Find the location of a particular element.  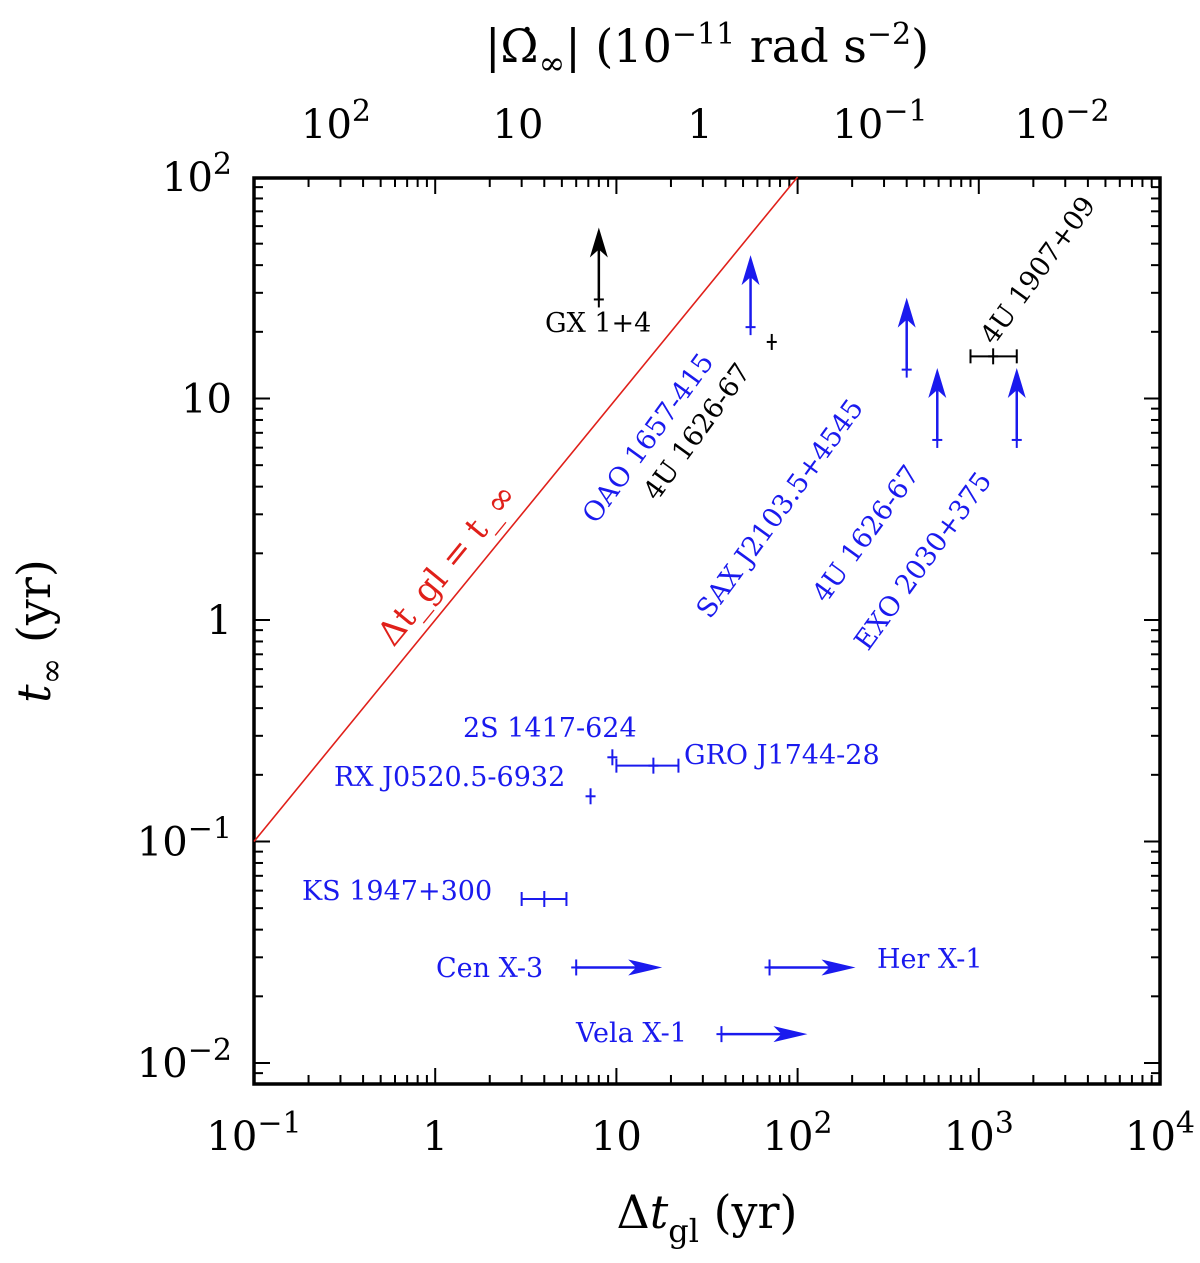

source-point: 2S 1417-624 is located at coordinates (550, 739).